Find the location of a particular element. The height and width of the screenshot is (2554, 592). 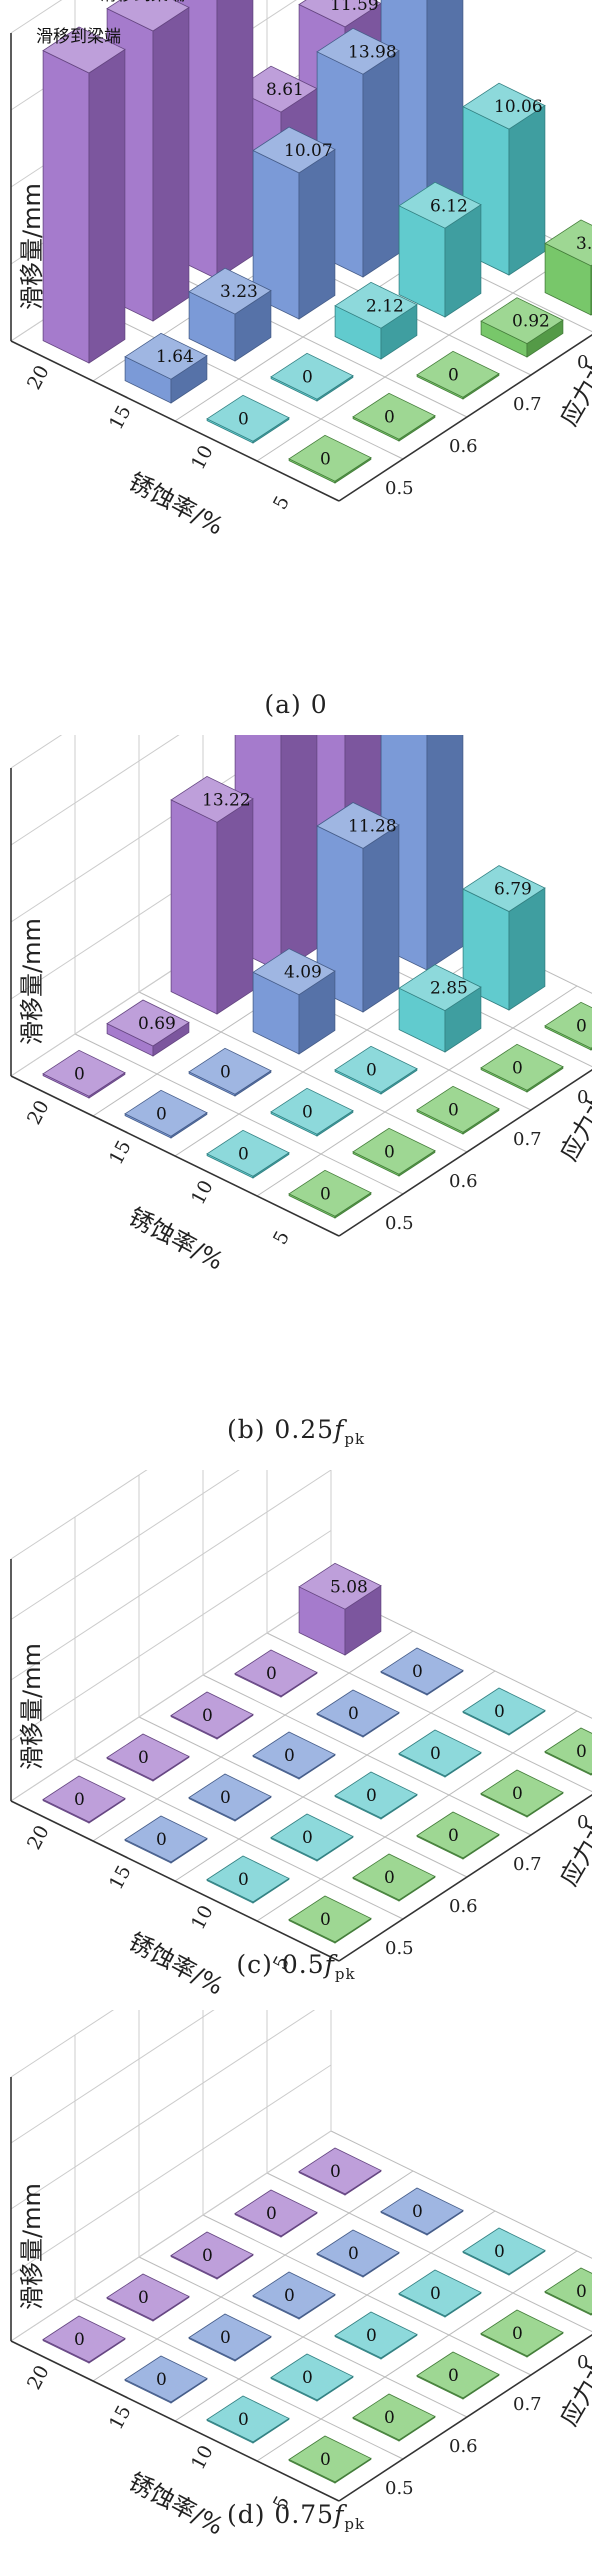

data-label: 0.92 is located at coordinates (531, 322).